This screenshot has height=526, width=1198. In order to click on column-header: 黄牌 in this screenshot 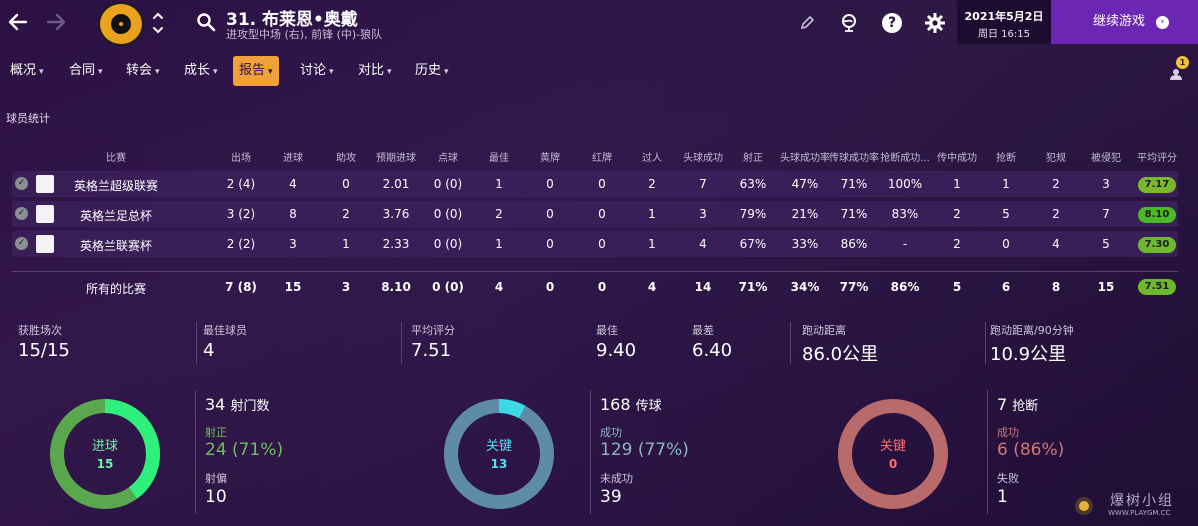, I will do `click(550, 158)`.